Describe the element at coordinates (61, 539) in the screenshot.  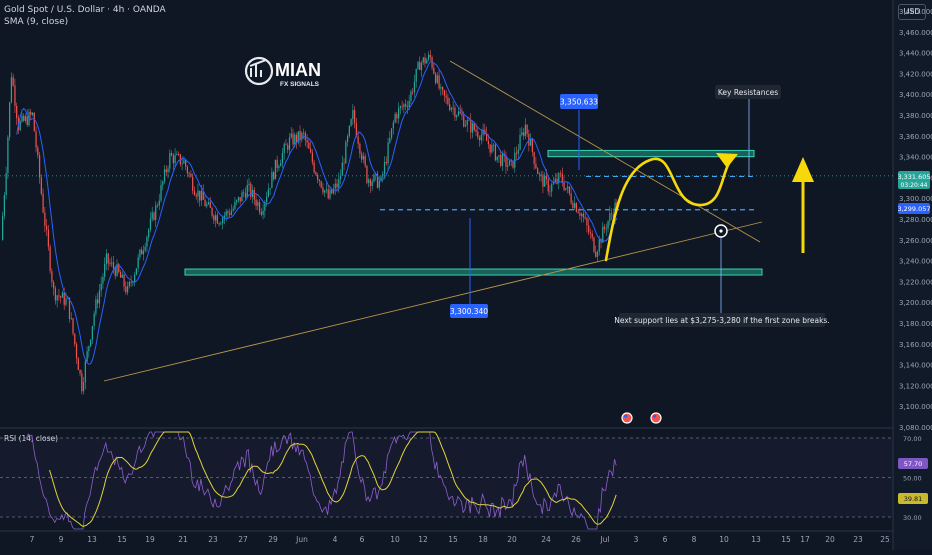
I see `time-tick-label: 9` at that location.